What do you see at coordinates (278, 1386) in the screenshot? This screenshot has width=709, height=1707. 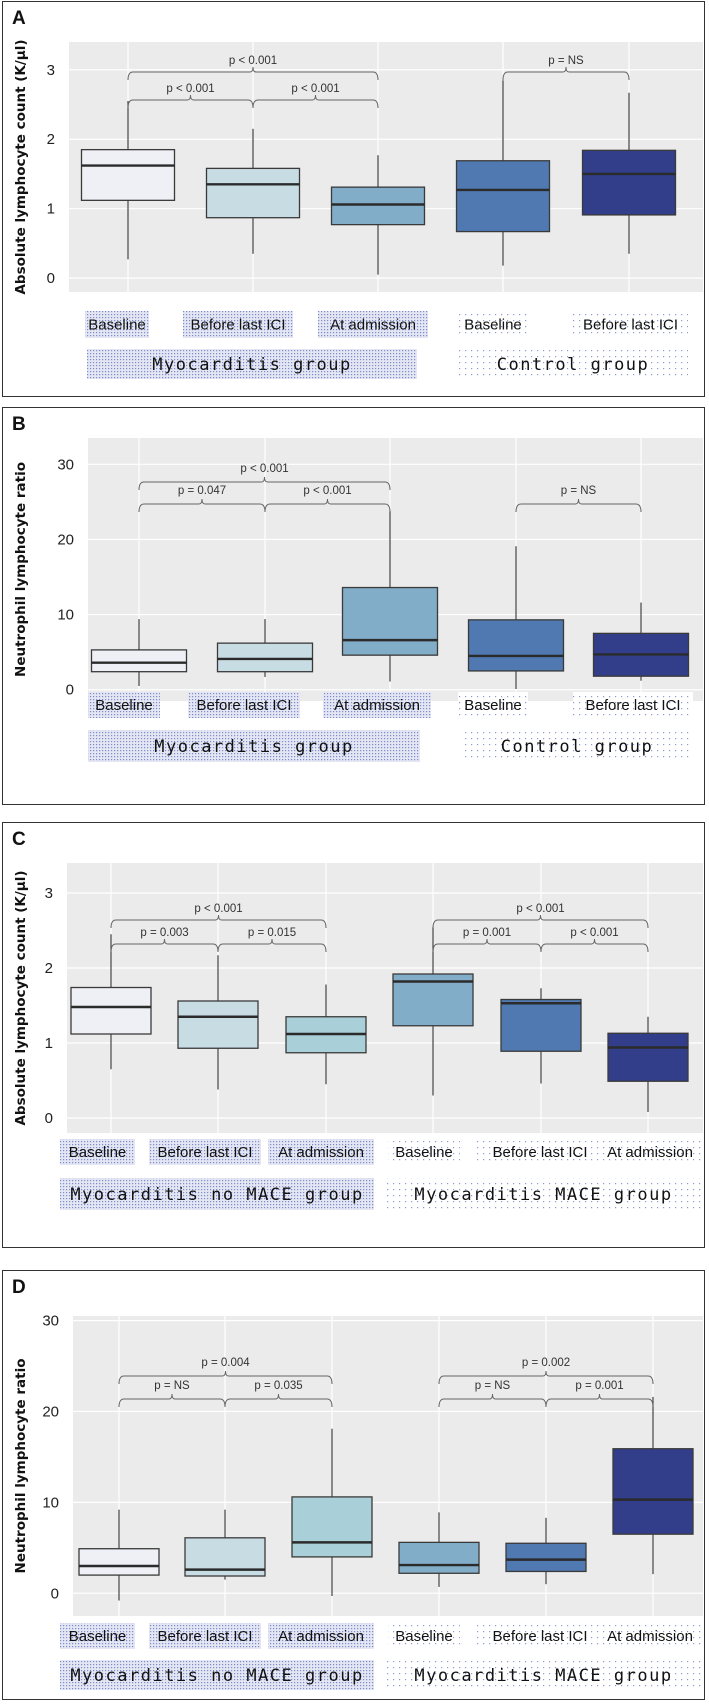 I see `p-value-label: p = 0.035` at bounding box center [278, 1386].